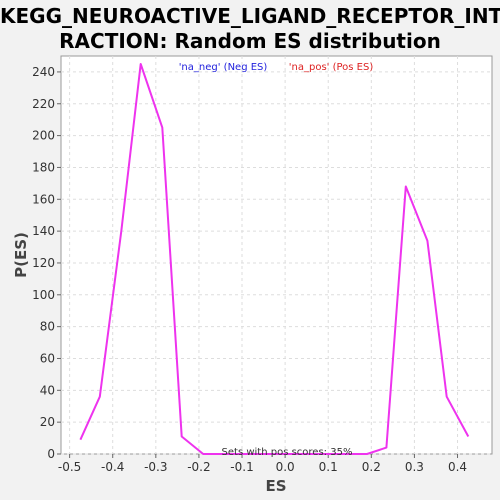  Describe the element at coordinates (51, 454) in the screenshot. I see `y-tick-label: 0` at that location.